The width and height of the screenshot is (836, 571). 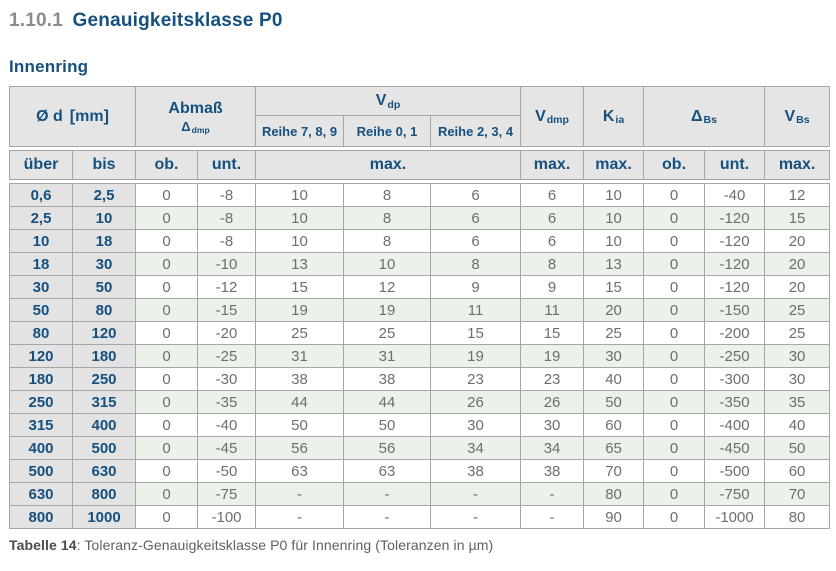 What do you see at coordinates (41, 425) in the screenshot?
I see `cell-ueber: 315` at bounding box center [41, 425].